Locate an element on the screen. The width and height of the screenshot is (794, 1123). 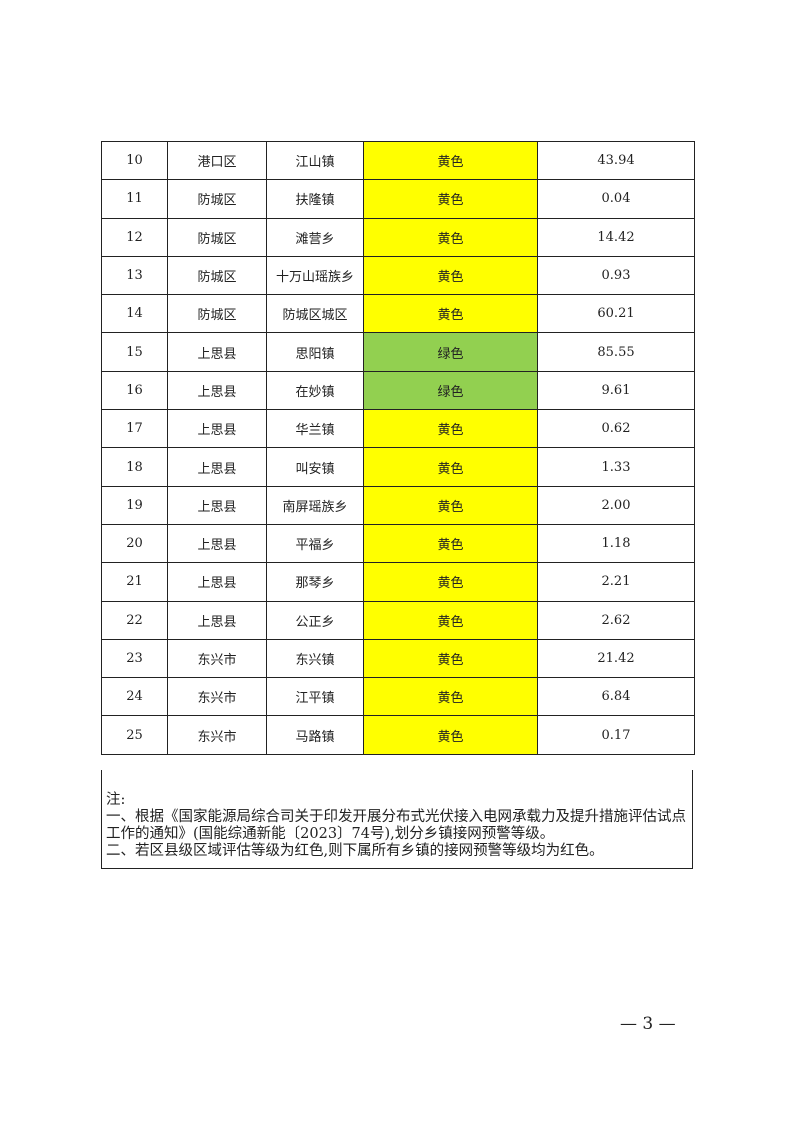
table-row: 12 防城区 滩营乡 黄色 14.42 is located at coordinates (398, 237).